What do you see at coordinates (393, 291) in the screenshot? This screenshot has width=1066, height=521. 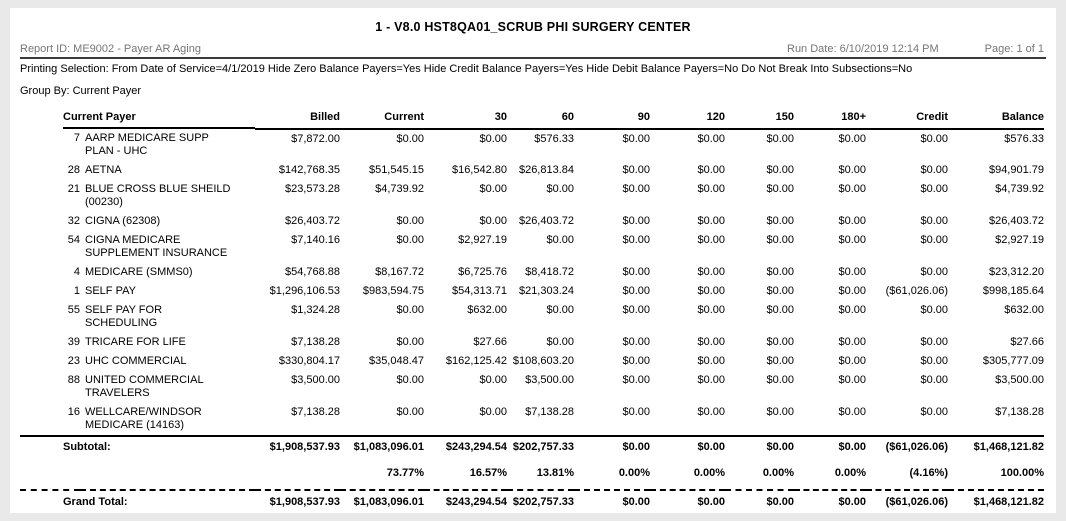 I see `amount-cell: $983,594.75` at bounding box center [393, 291].